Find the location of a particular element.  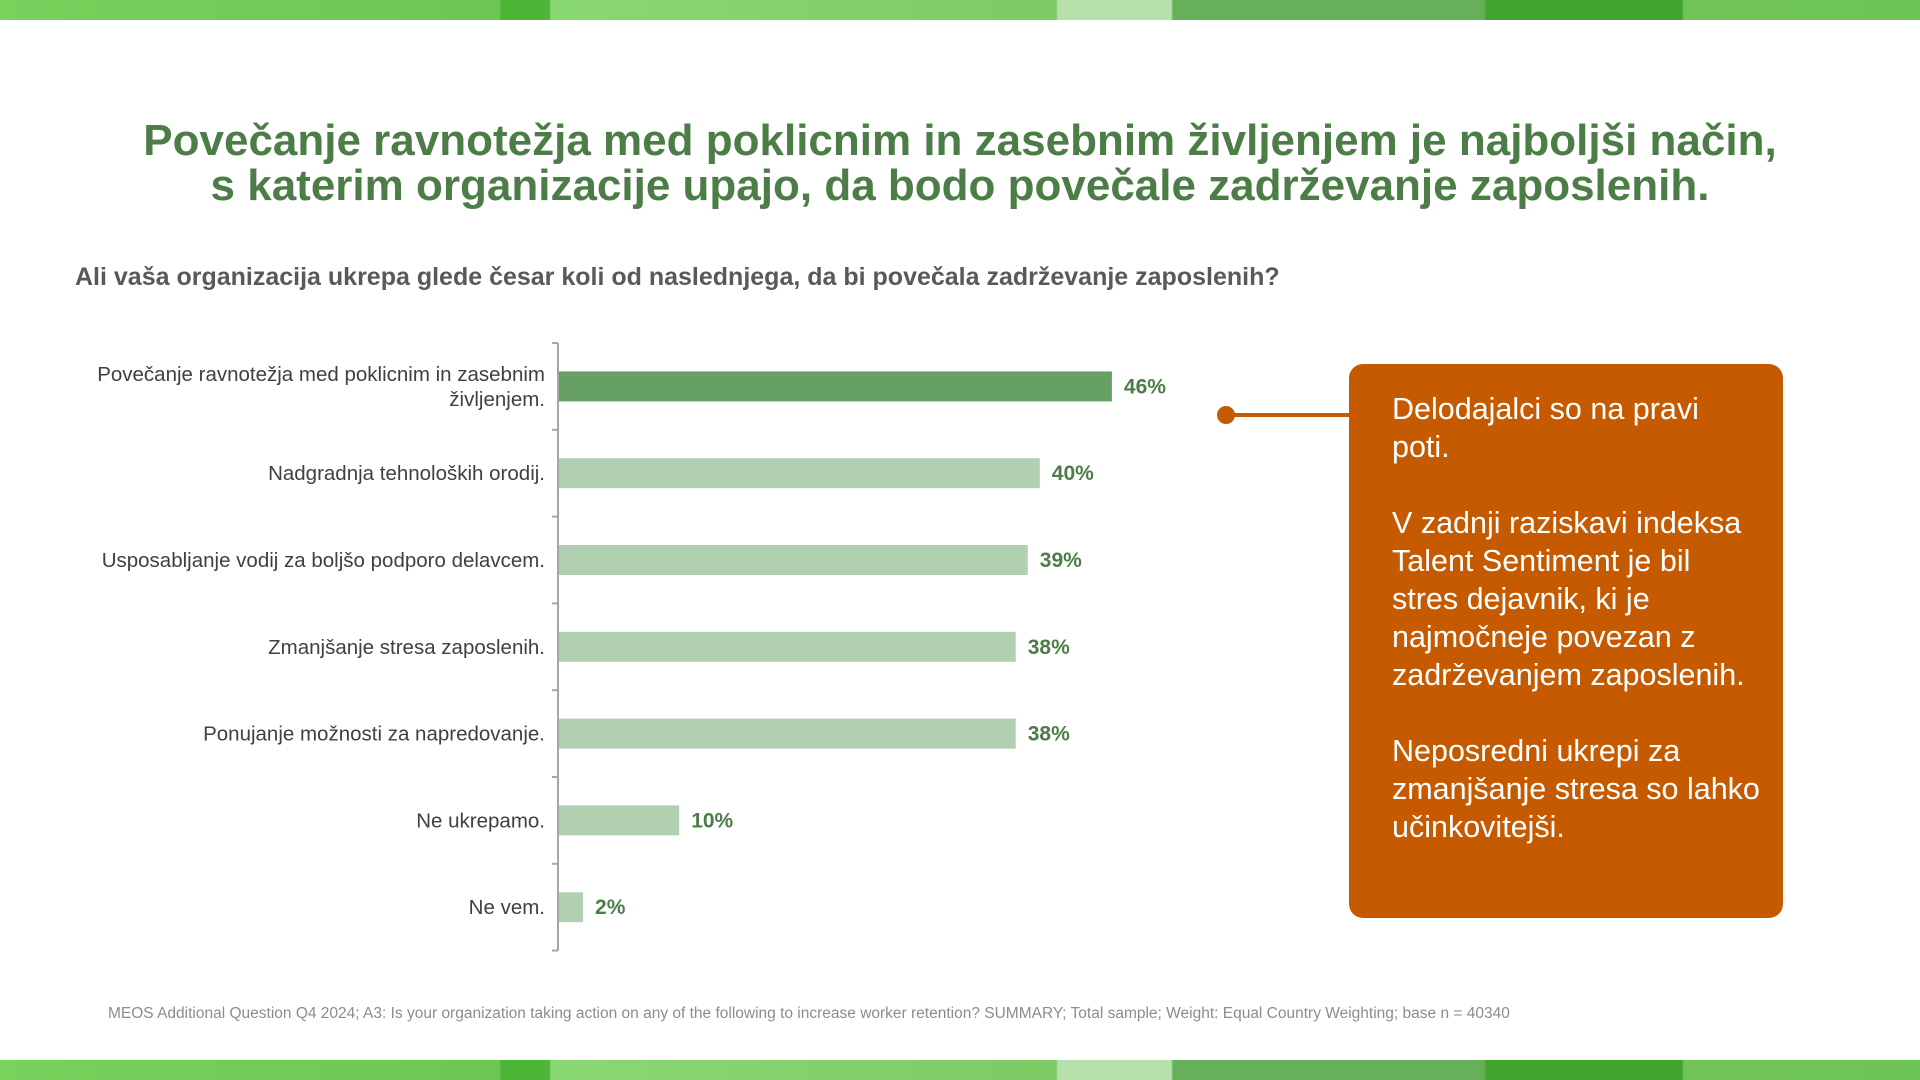

top-decorative-band is located at coordinates (960, 10).